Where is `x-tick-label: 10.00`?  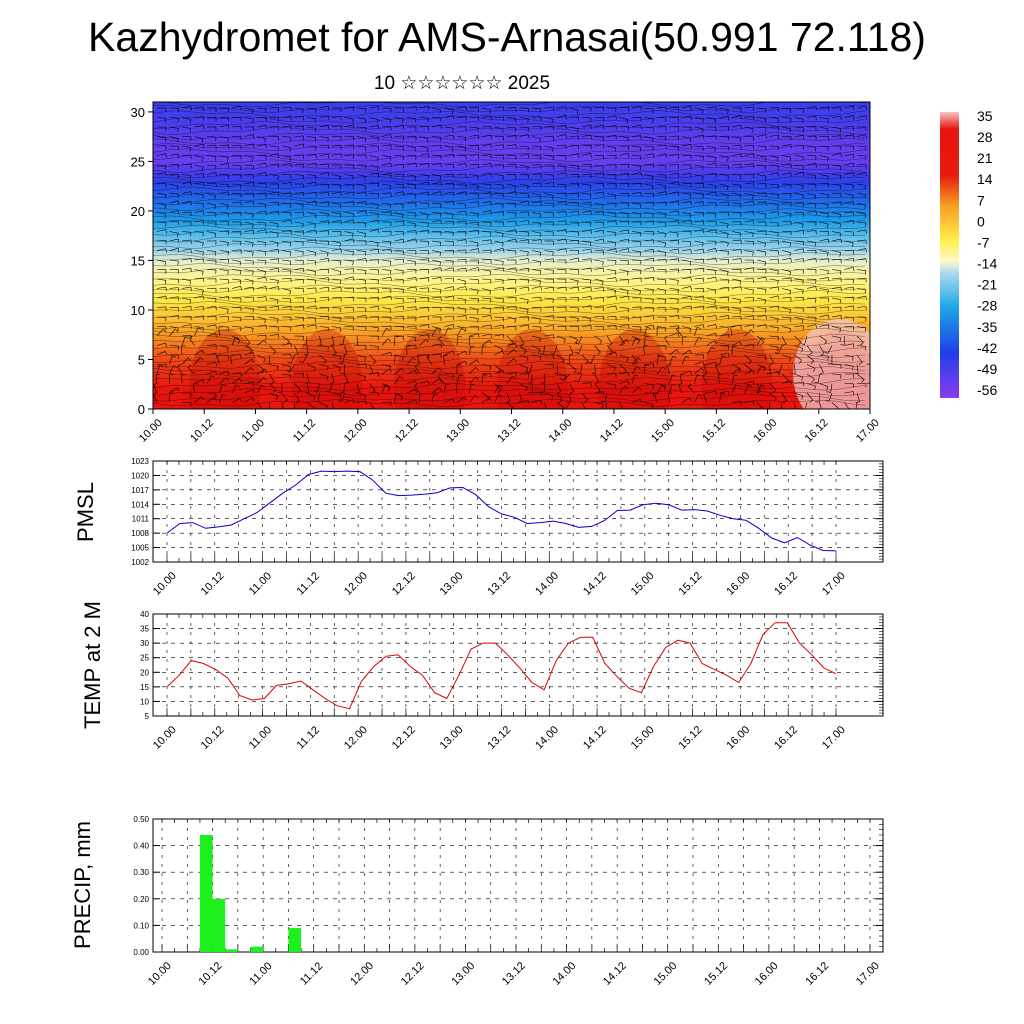 x-tick-label: 10.00 is located at coordinates (160, 974).